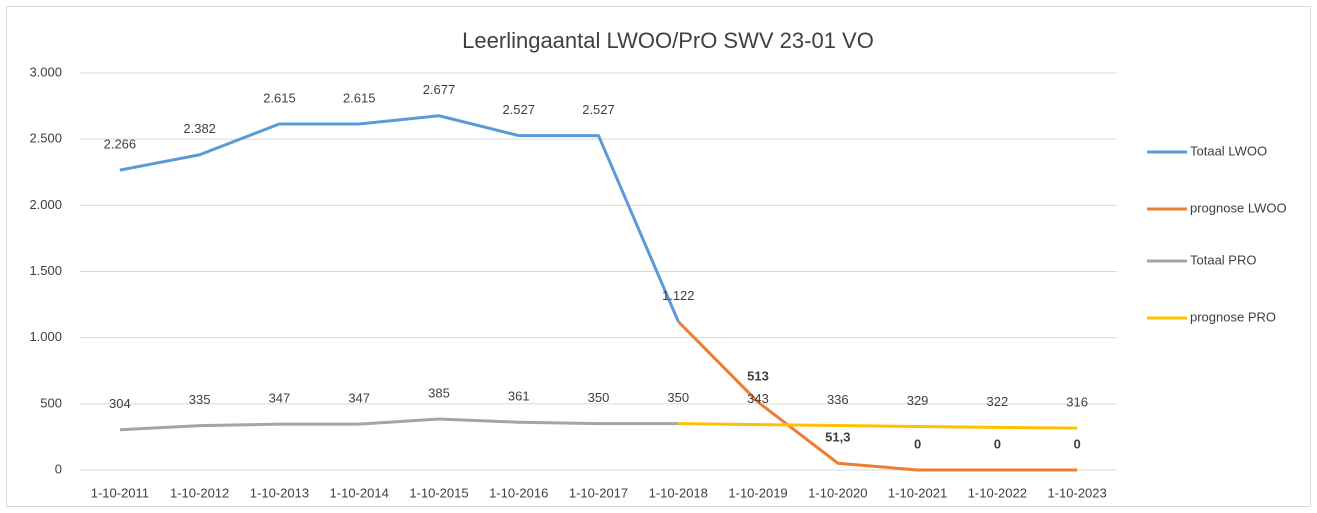  I want to click on x-tick-label: 1-10-2015, so click(438, 492).